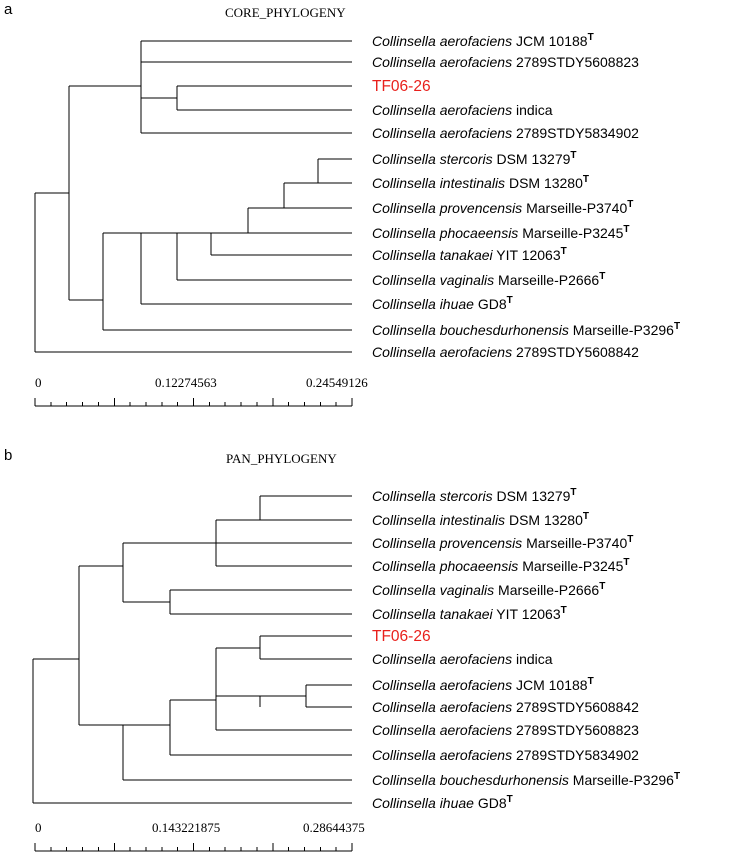 This screenshot has height=861, width=731. Describe the element at coordinates (281, 458) in the screenshot. I see `panel-title-b: PAN_PHYLOGENY` at that location.